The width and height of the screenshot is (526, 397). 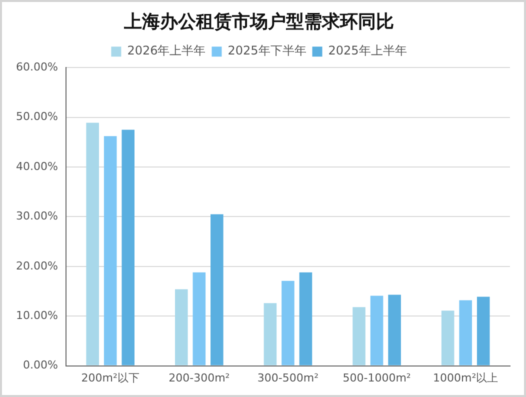 What do you see at coordinates (37, 265) in the screenshot?
I see `y-tick-label: 20.00%` at bounding box center [37, 265].